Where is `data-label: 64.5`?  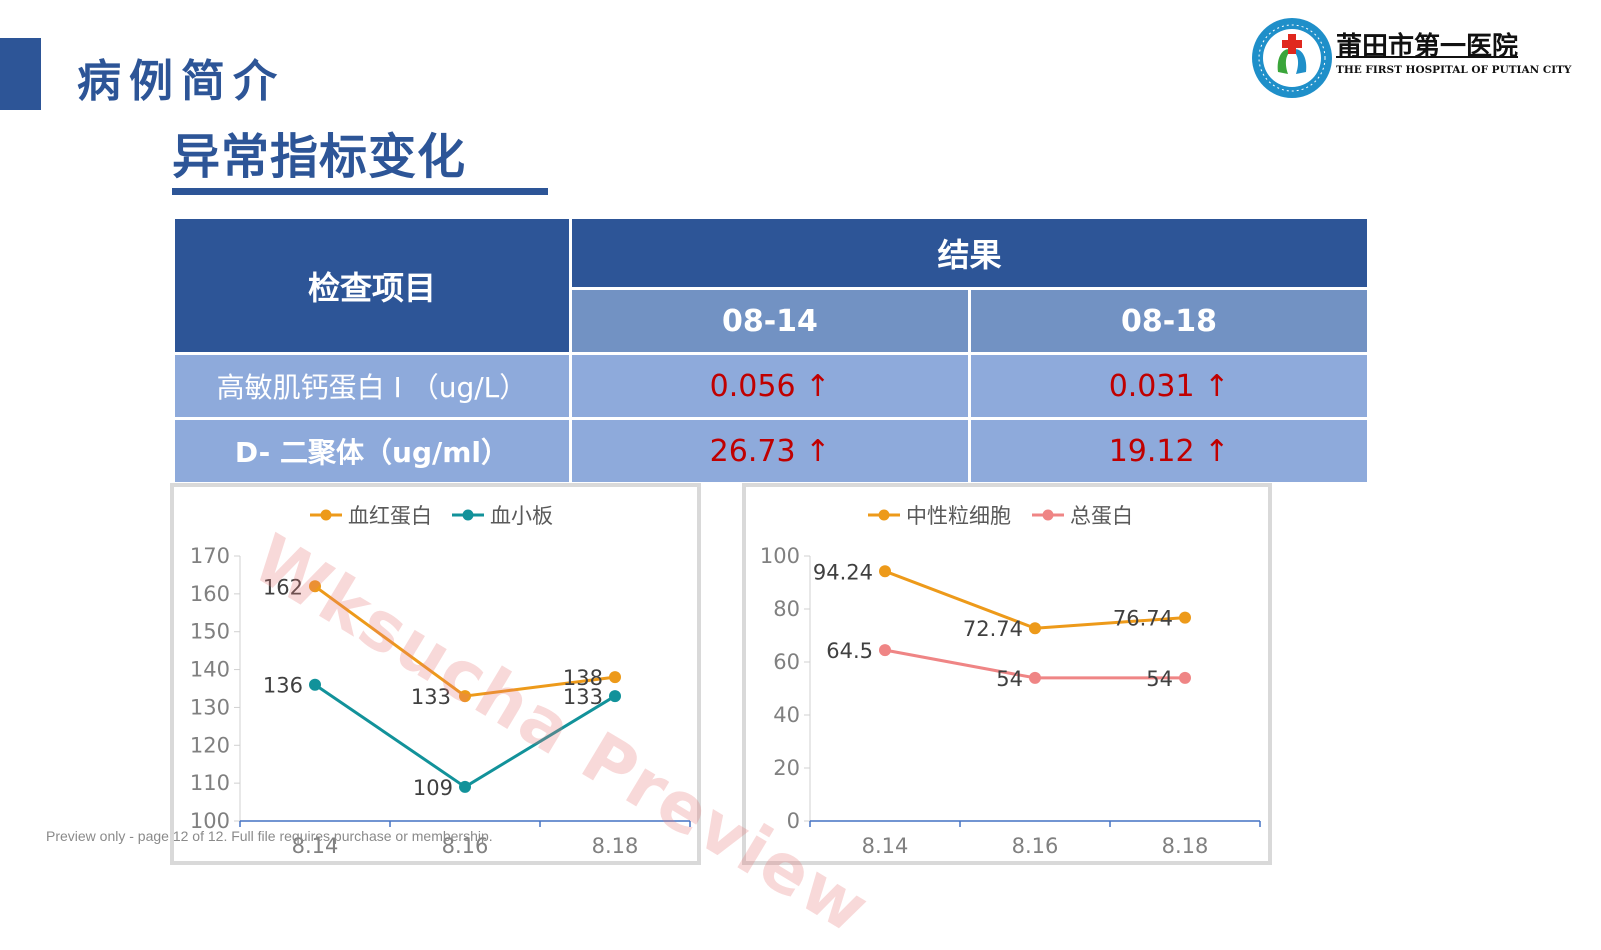
data-label: 64.5 is located at coordinates (849, 651).